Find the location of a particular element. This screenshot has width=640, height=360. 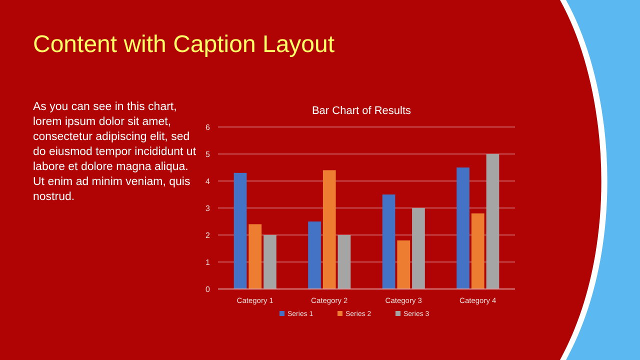

y-tick-label: 1 is located at coordinates (208, 262).